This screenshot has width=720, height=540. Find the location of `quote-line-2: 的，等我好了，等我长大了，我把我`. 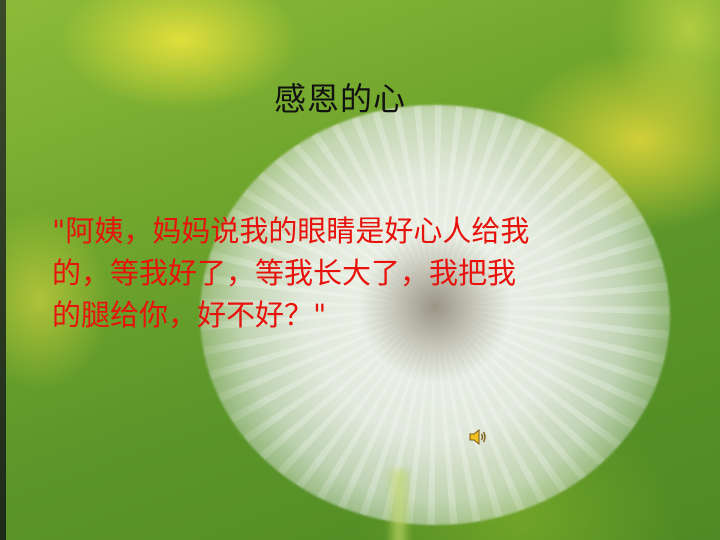

quote-line-2: 的，等我好了，等我长大了，我把我 is located at coordinates (284, 273).